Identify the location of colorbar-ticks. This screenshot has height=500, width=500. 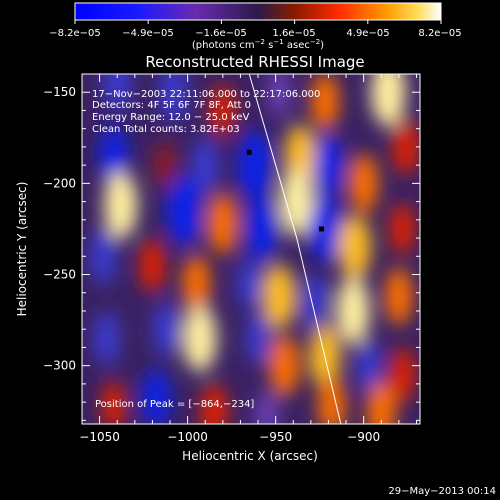
(258, 22).